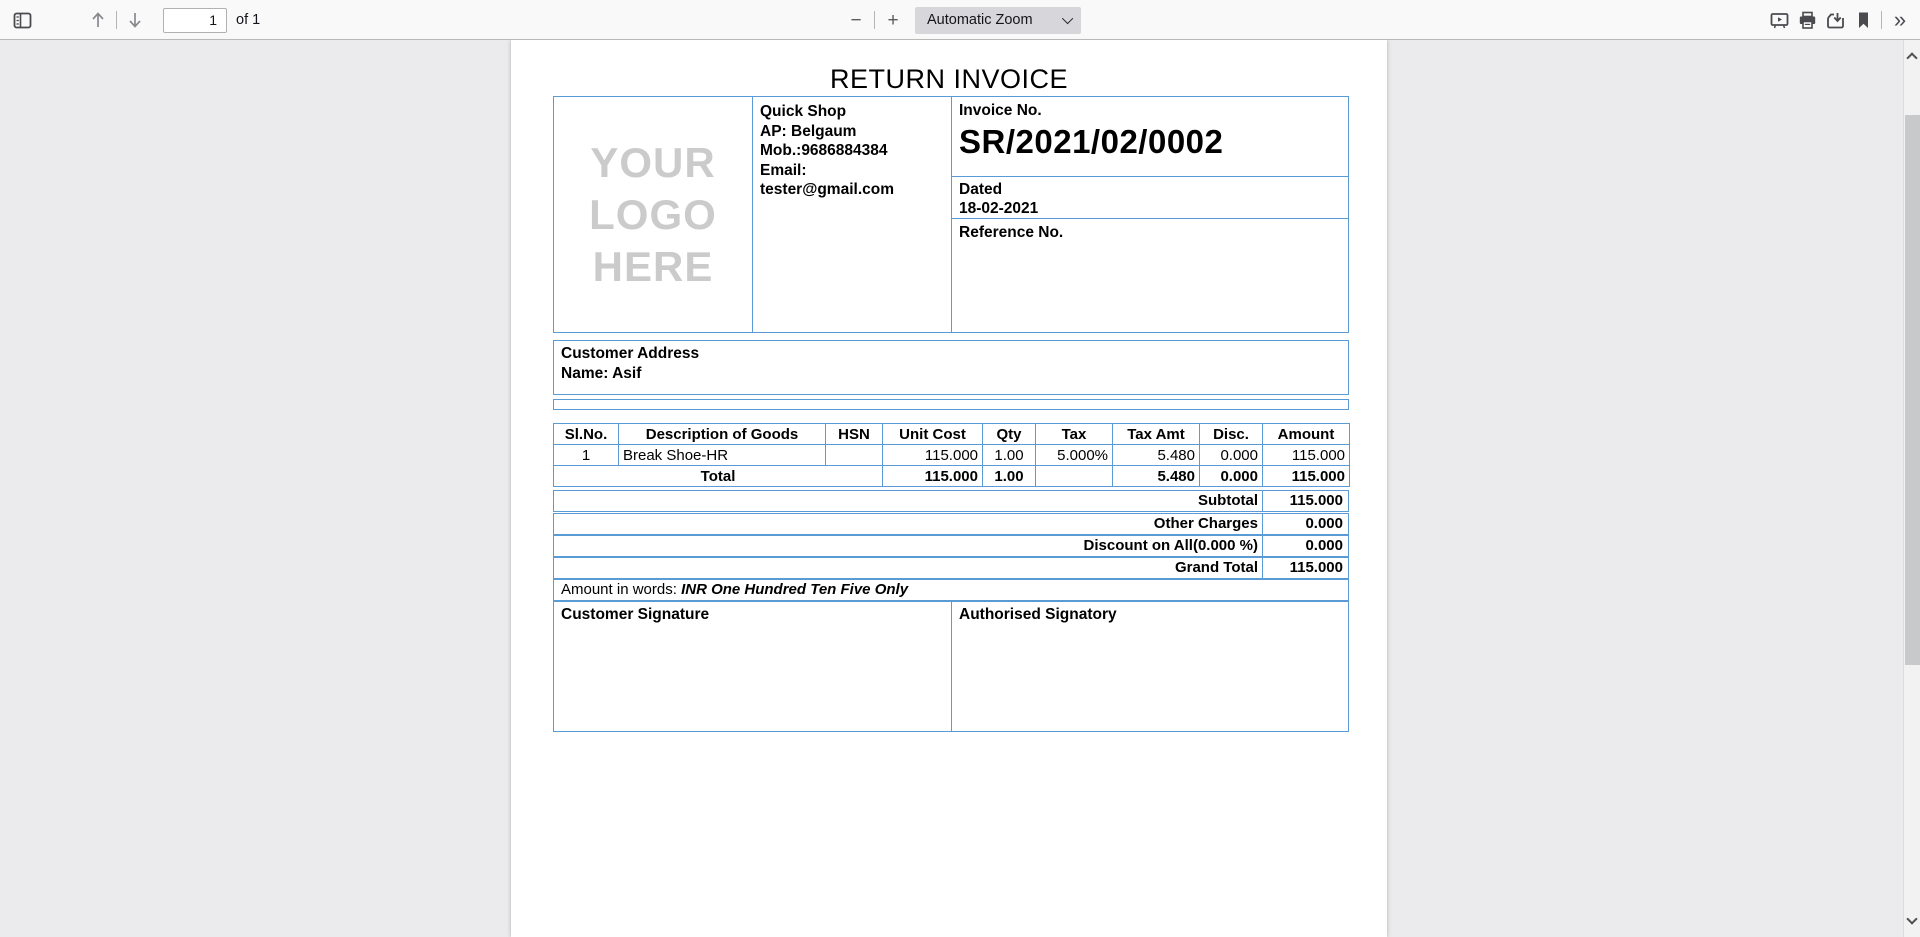 This screenshot has width=1920, height=937. I want to click on col-header: Tax Amt, so click(1156, 434).